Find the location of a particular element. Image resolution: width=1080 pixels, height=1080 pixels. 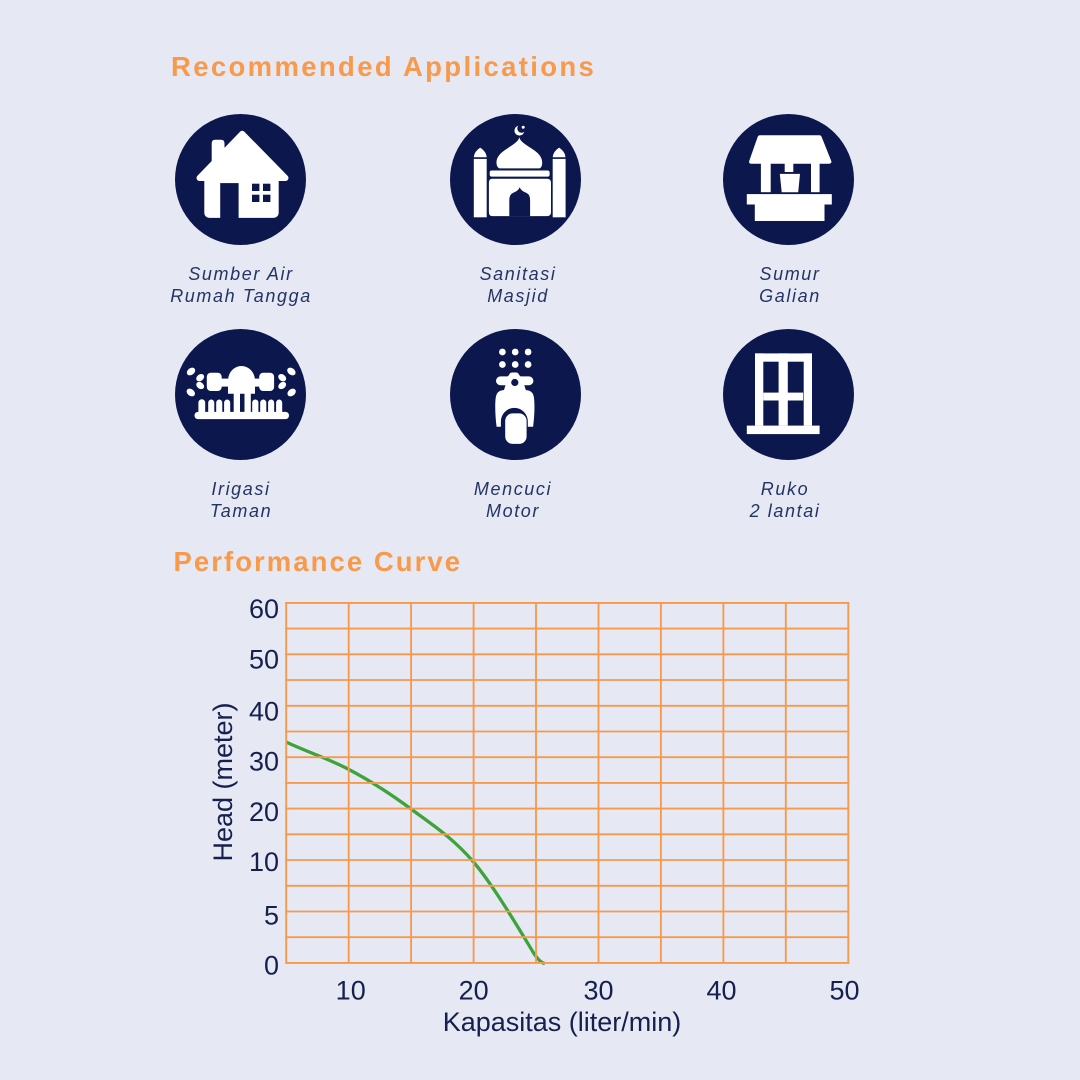

svg-text: Kapasitas (liter/min) is located at coordinates (562, 1022).